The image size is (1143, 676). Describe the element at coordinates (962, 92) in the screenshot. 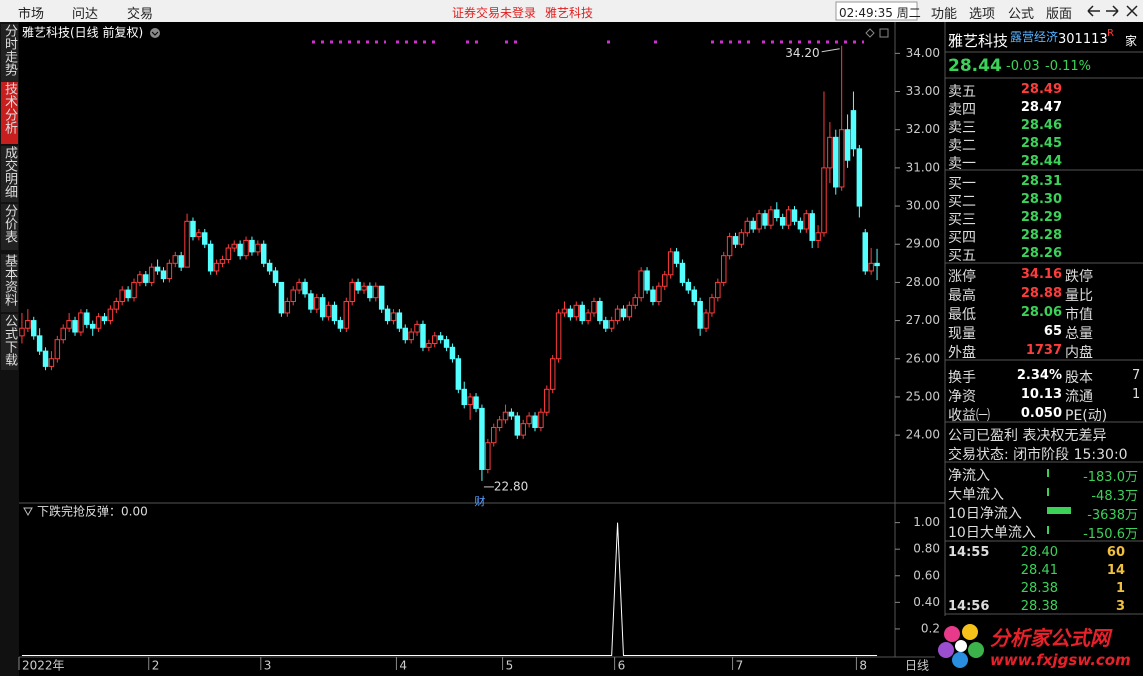

I see `book-label: 卖五` at that location.